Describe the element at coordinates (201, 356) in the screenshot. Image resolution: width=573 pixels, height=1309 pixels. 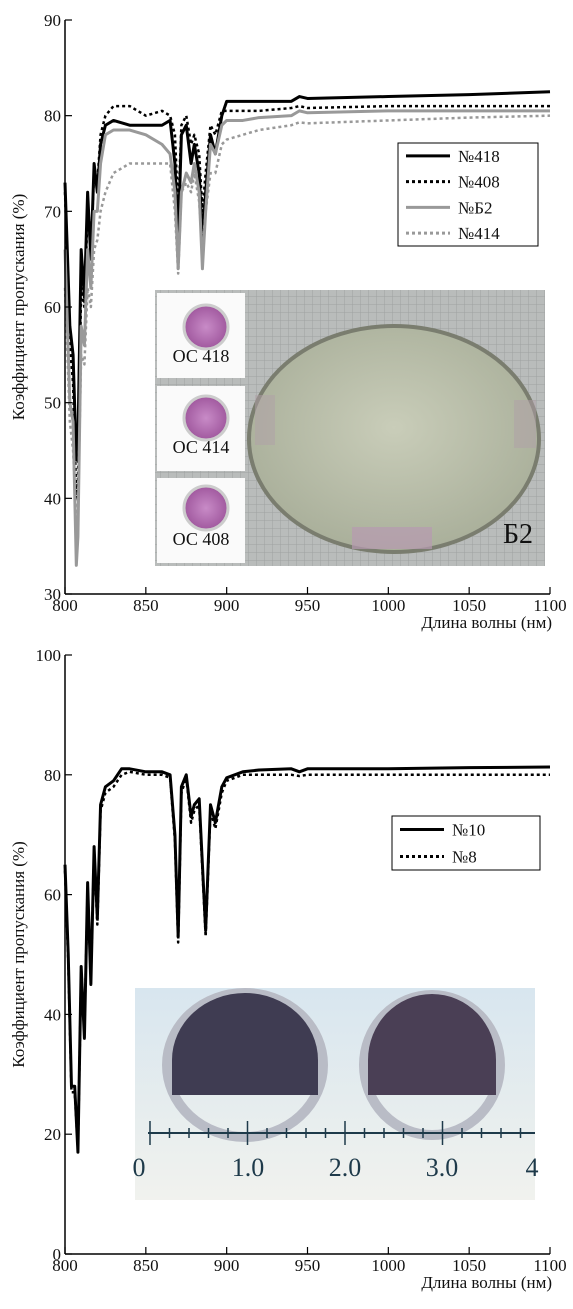
I see `inset-label: ОС 418` at that location.